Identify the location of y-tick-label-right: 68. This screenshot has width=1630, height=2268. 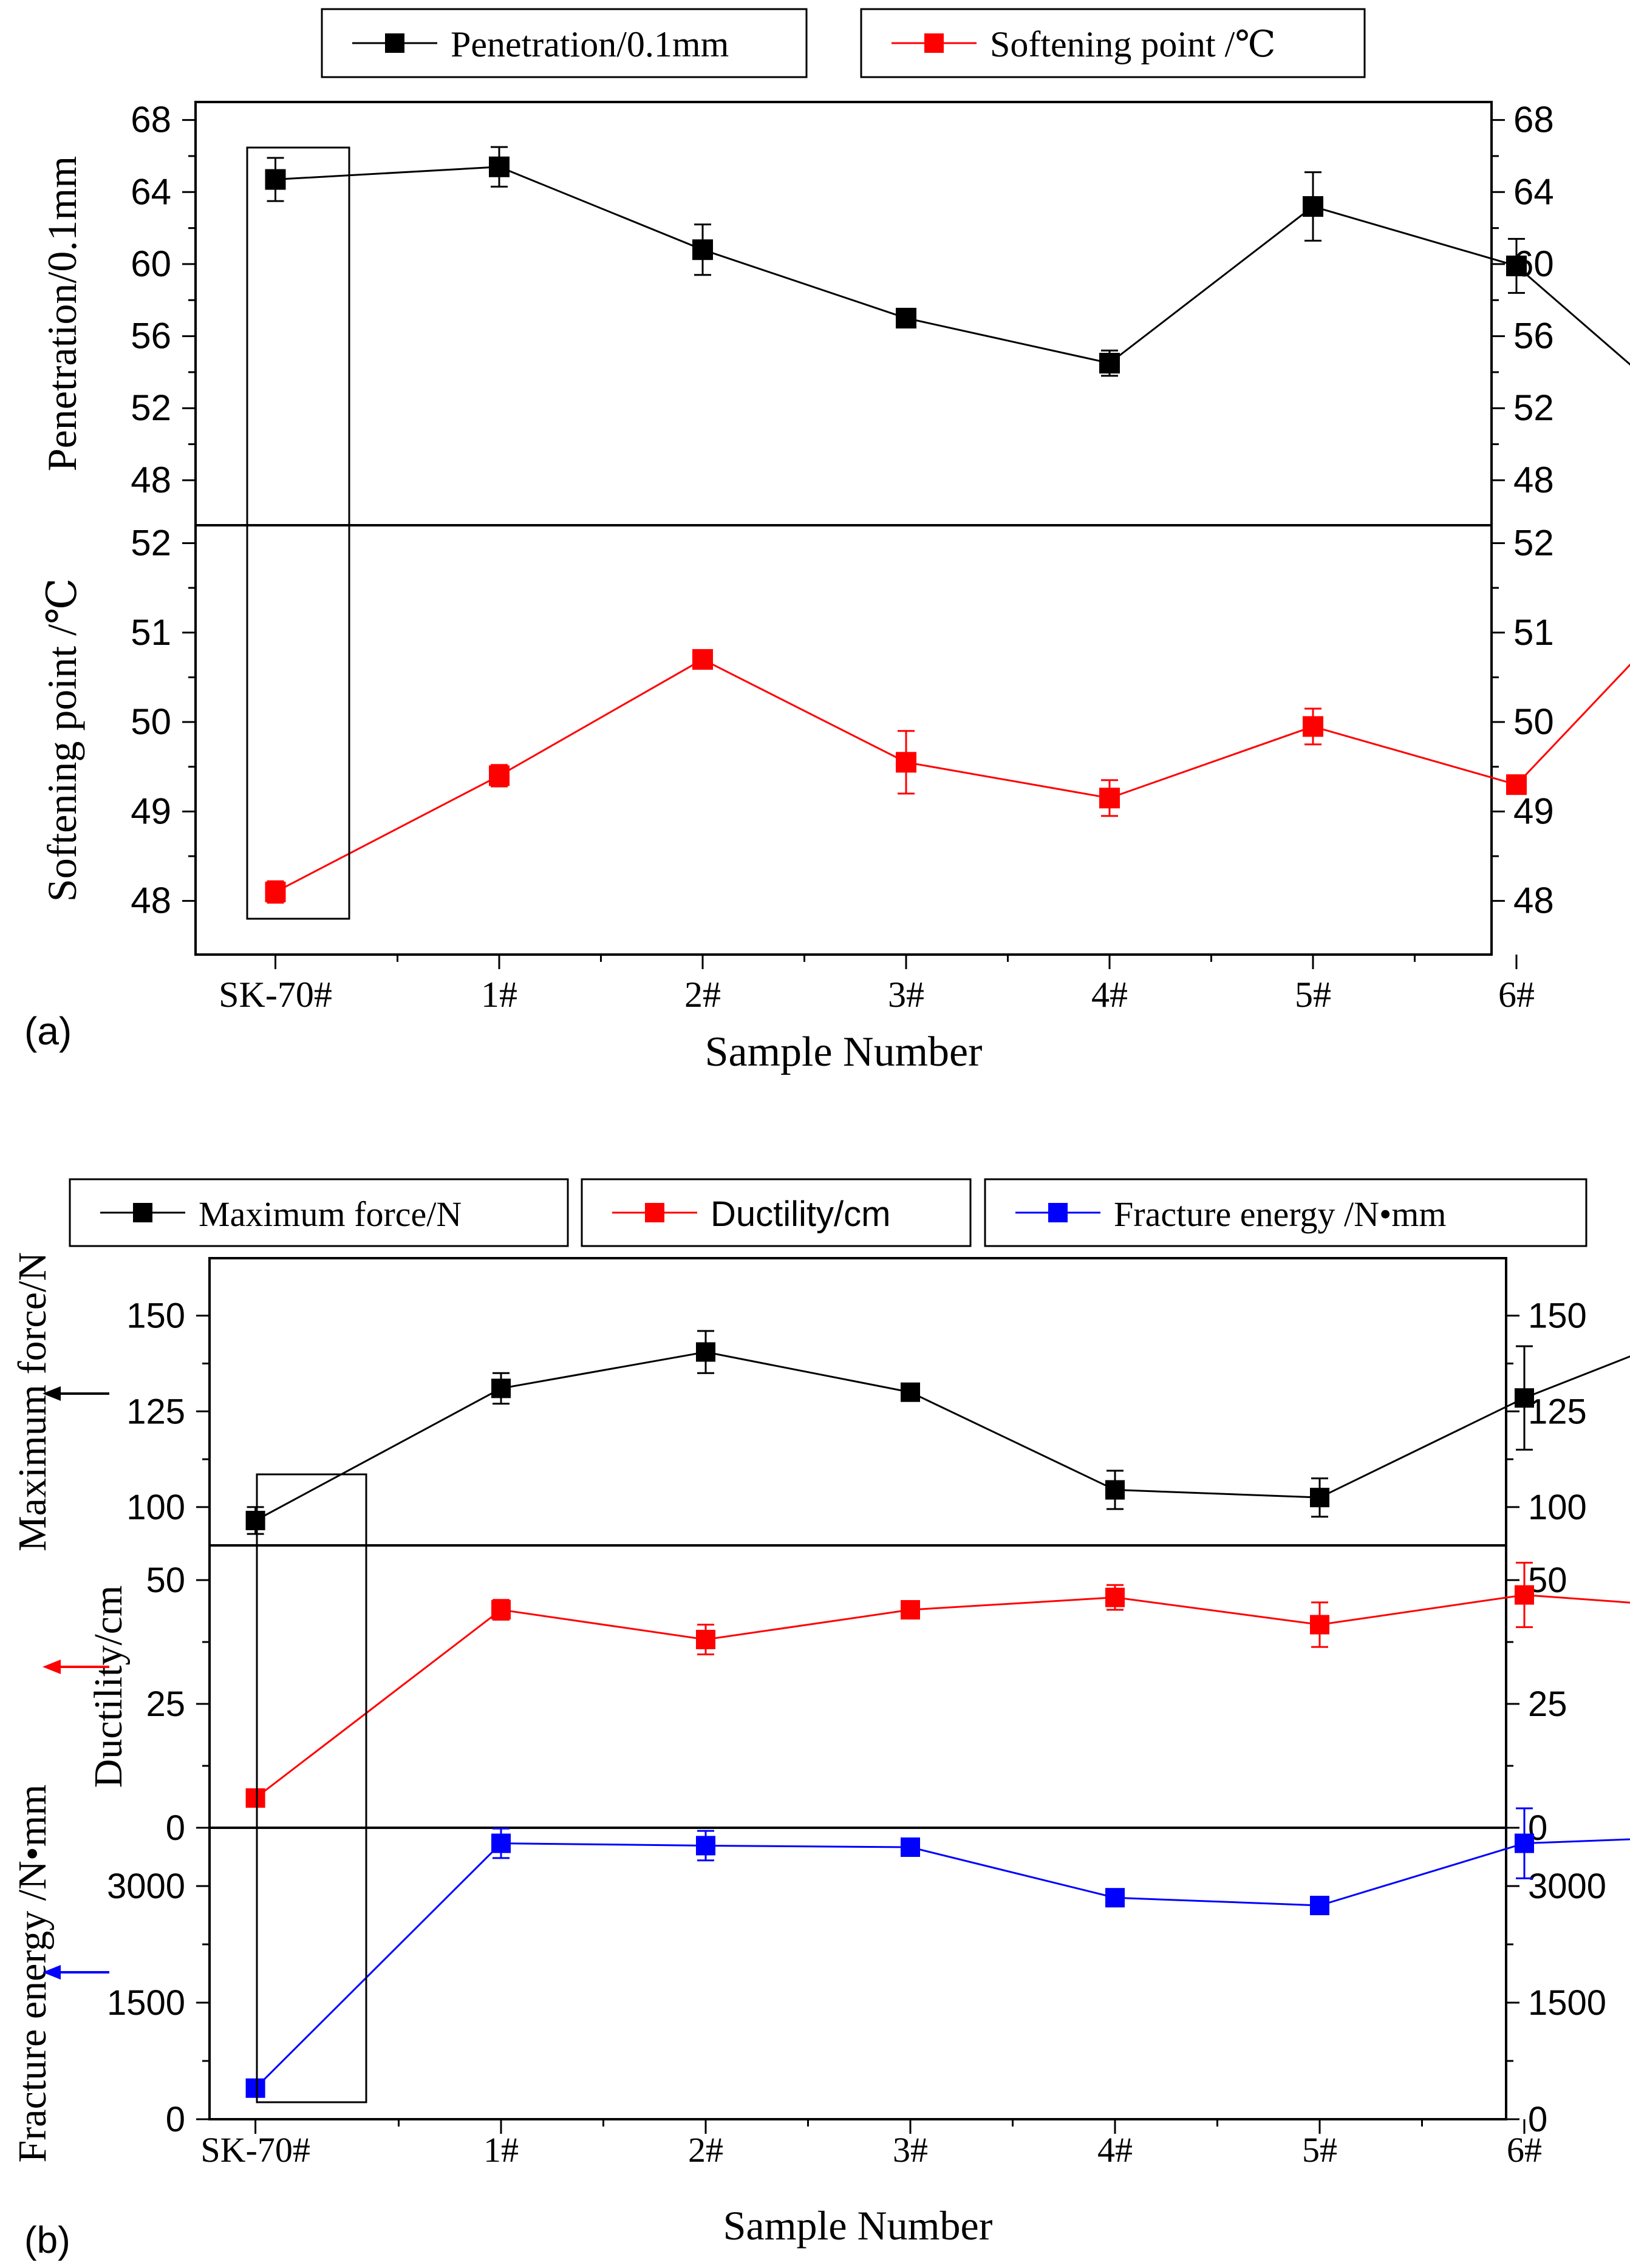
(1534, 120).